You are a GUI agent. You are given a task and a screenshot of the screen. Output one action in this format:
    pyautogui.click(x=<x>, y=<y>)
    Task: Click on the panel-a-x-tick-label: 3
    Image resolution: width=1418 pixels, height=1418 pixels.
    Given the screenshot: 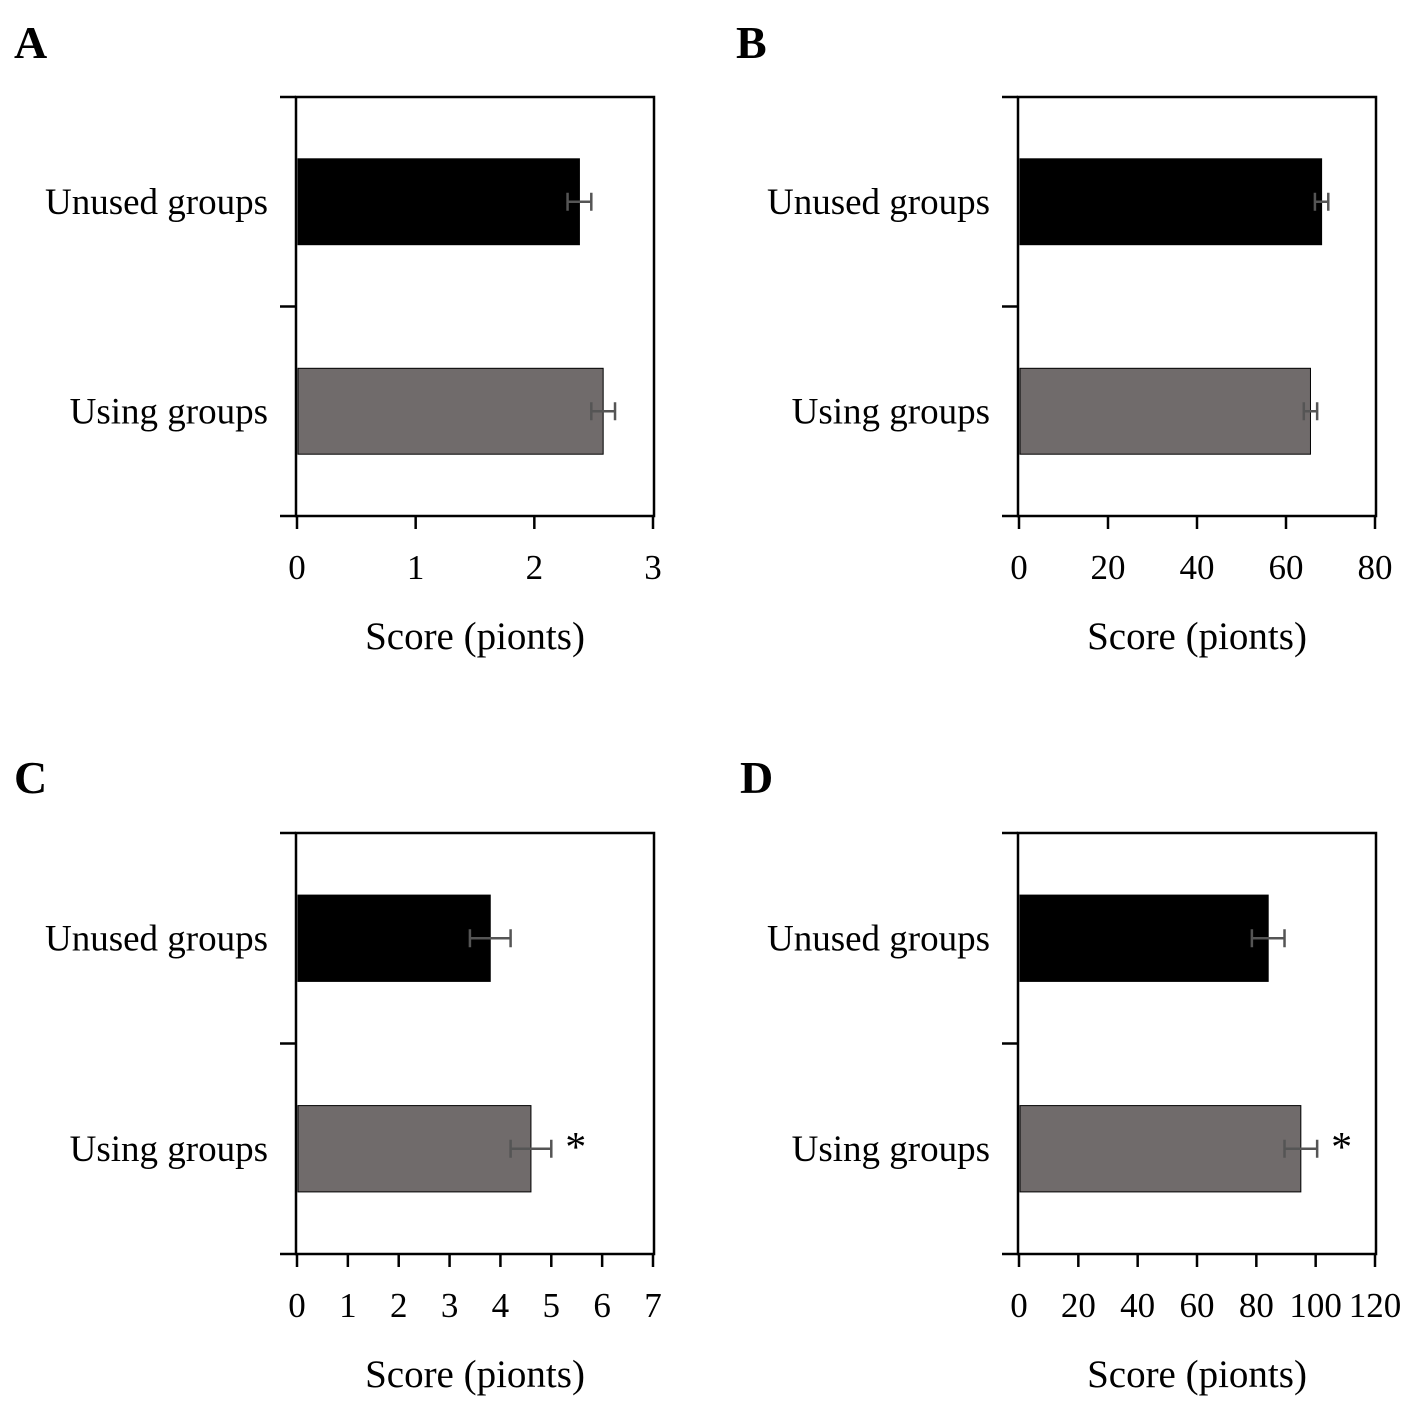 What is the action you would take?
    pyautogui.click(x=653, y=567)
    